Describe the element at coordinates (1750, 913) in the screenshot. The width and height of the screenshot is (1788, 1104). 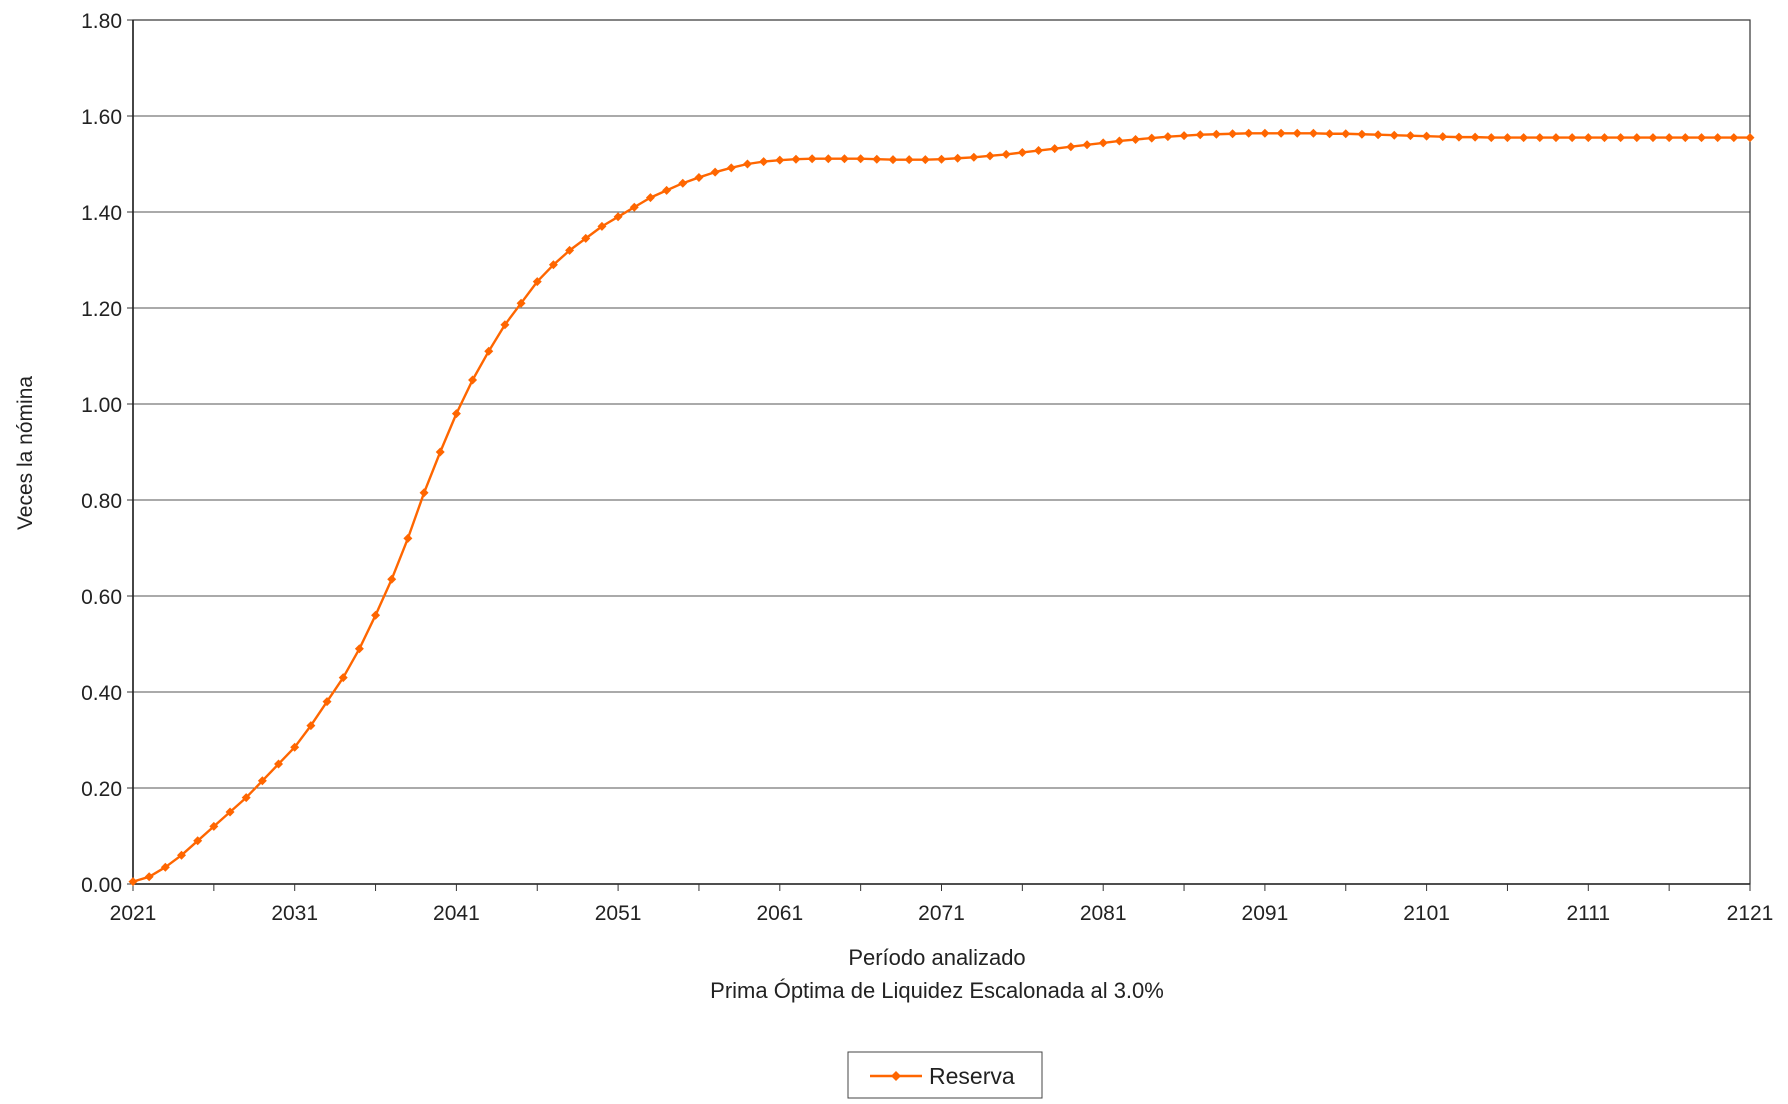
I see `x-tick-label: 2121` at that location.